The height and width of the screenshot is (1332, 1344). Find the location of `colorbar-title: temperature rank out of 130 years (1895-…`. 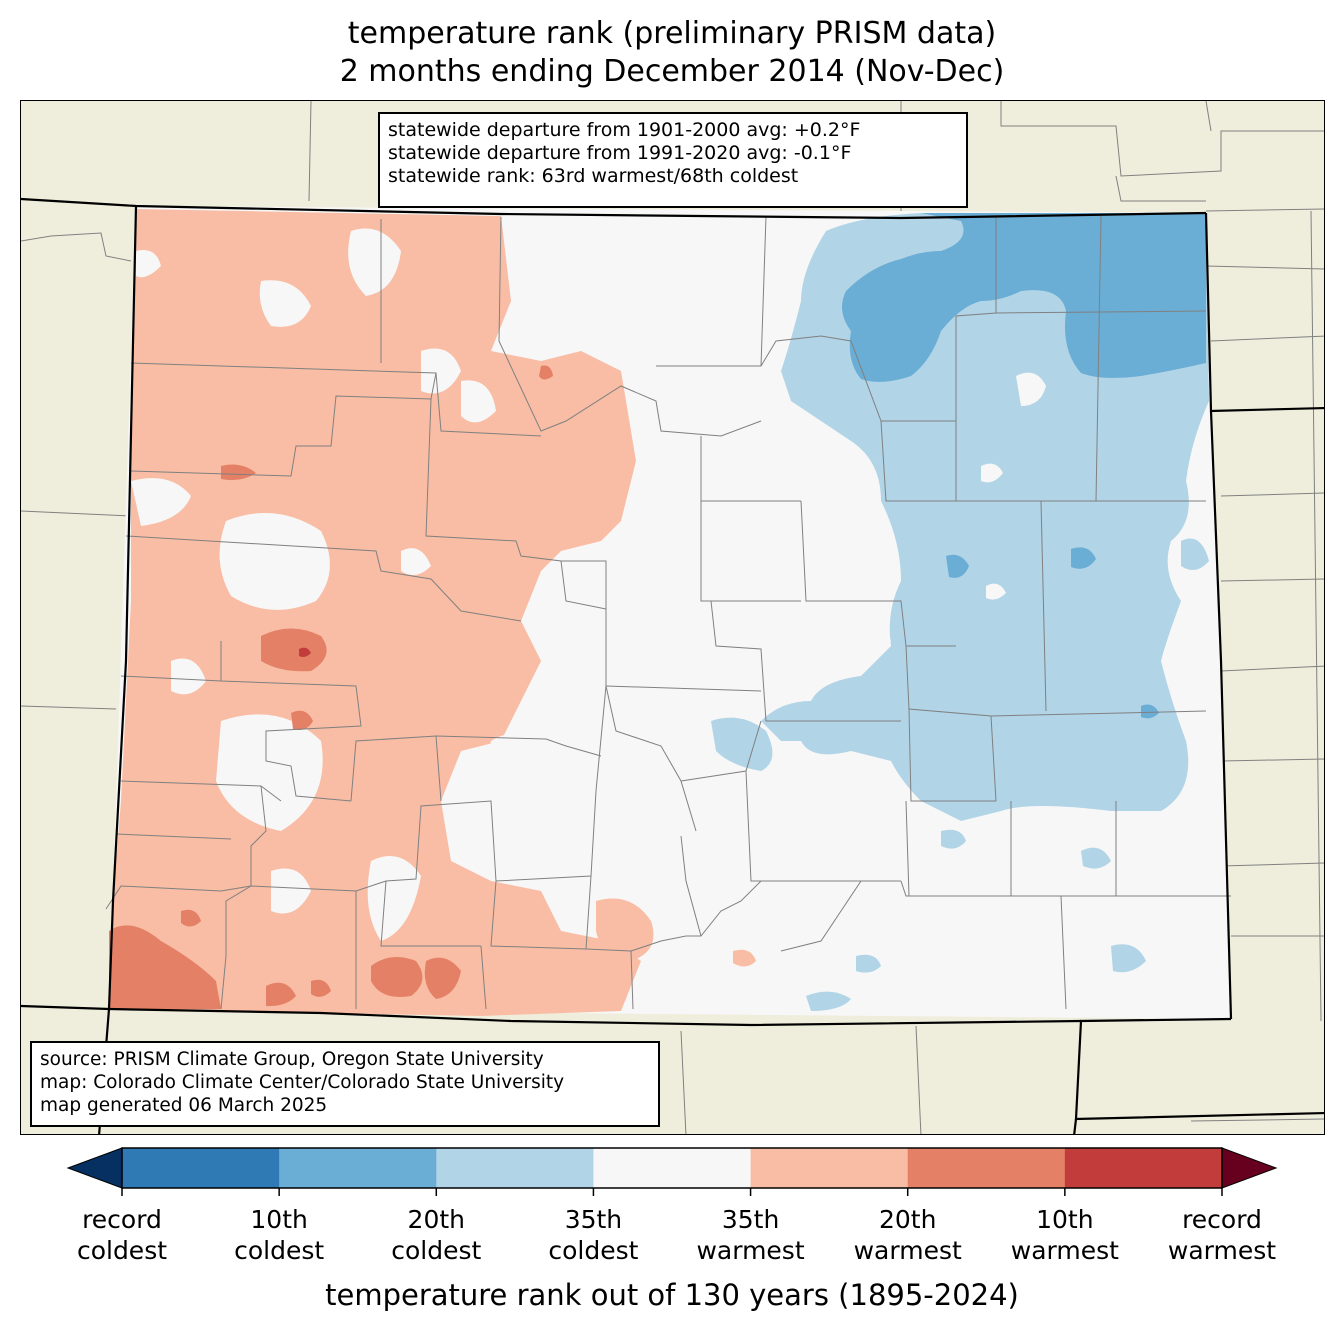

colorbar-title: temperature rank out of 130 years (1895-… is located at coordinates (672, 1295).